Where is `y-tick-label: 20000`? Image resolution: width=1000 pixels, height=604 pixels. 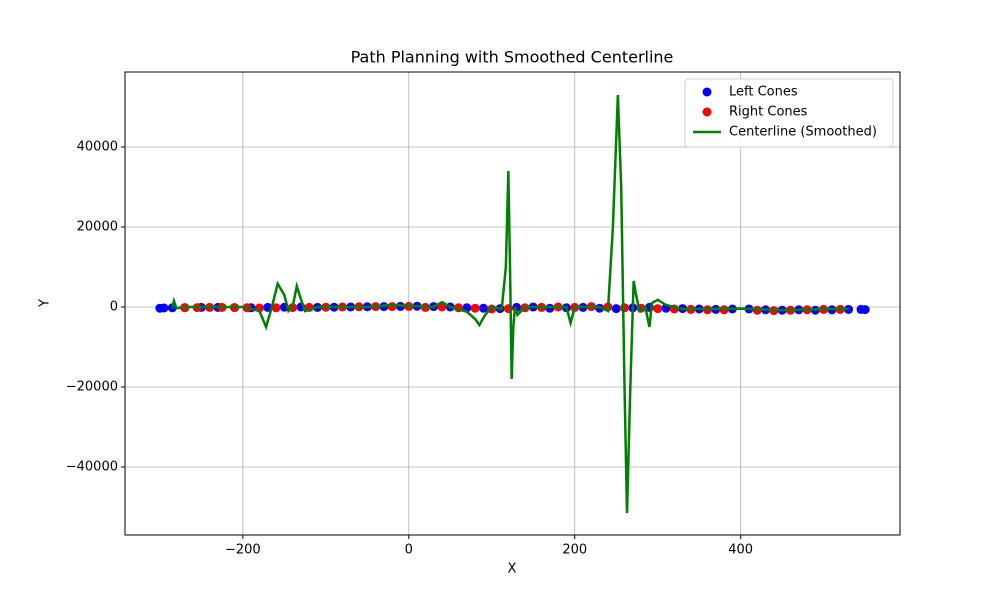
y-tick-label: 20000 is located at coordinates (97, 227).